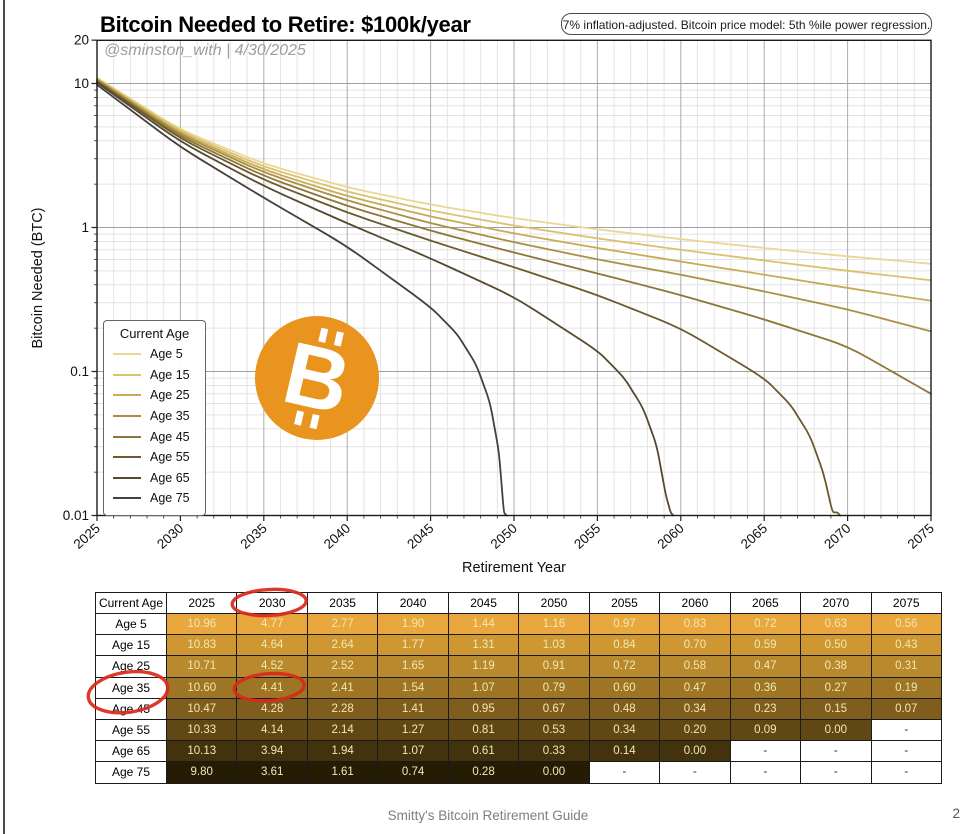  What do you see at coordinates (514, 568) in the screenshot?
I see `x-axis-label: Retirement Year` at bounding box center [514, 568].